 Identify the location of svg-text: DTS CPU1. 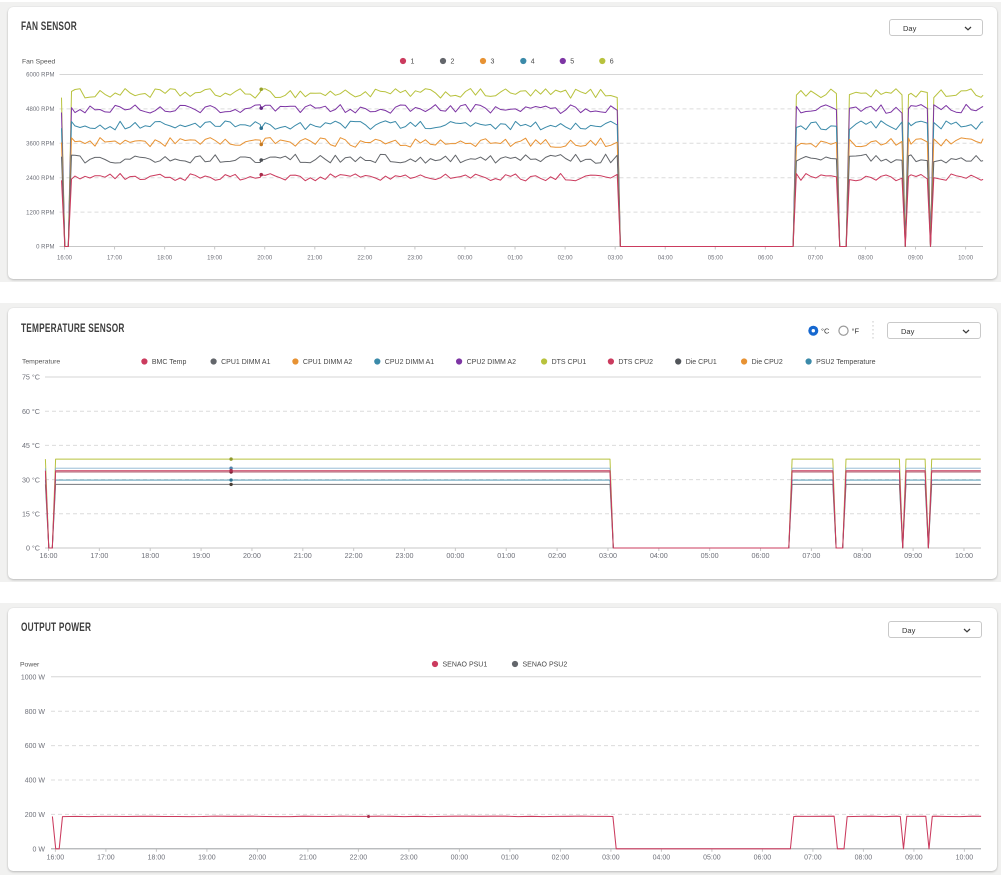
(569, 362).